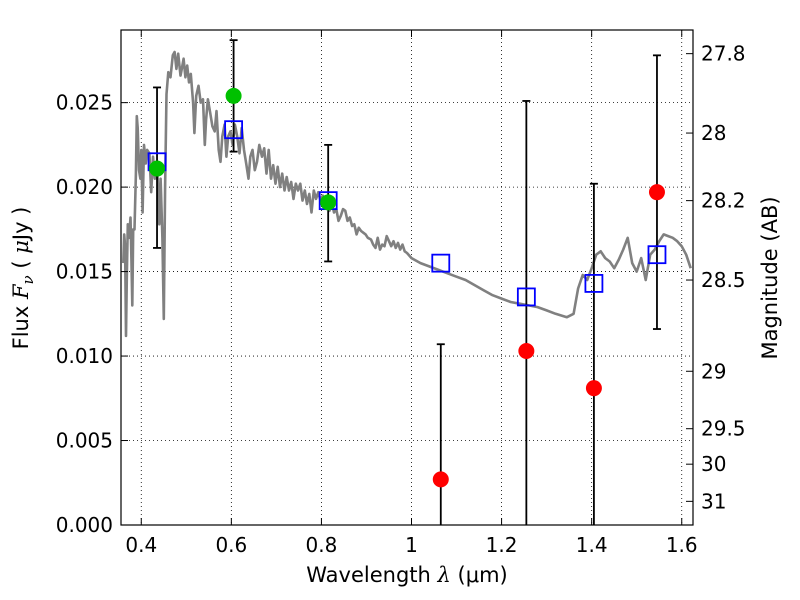 This screenshot has width=800, height=600. I want to click on y-tick-label: 0.010, so click(84, 356).